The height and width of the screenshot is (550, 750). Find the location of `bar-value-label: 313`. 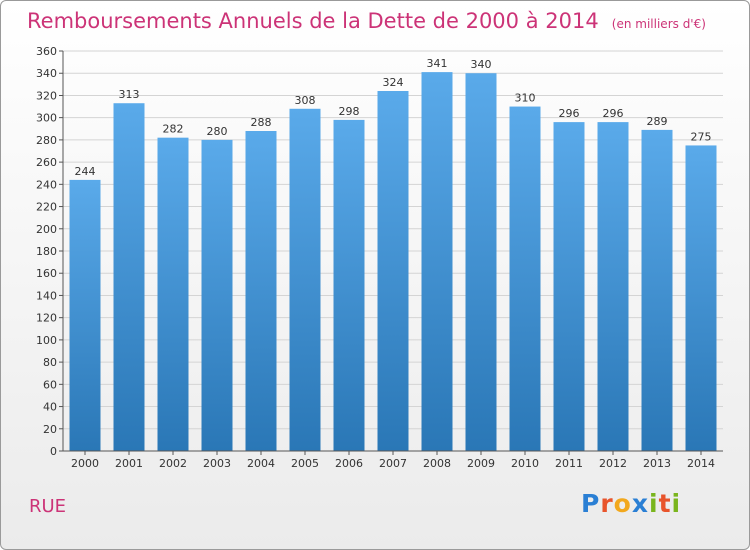

bar-value-label: 313 is located at coordinates (129, 94).